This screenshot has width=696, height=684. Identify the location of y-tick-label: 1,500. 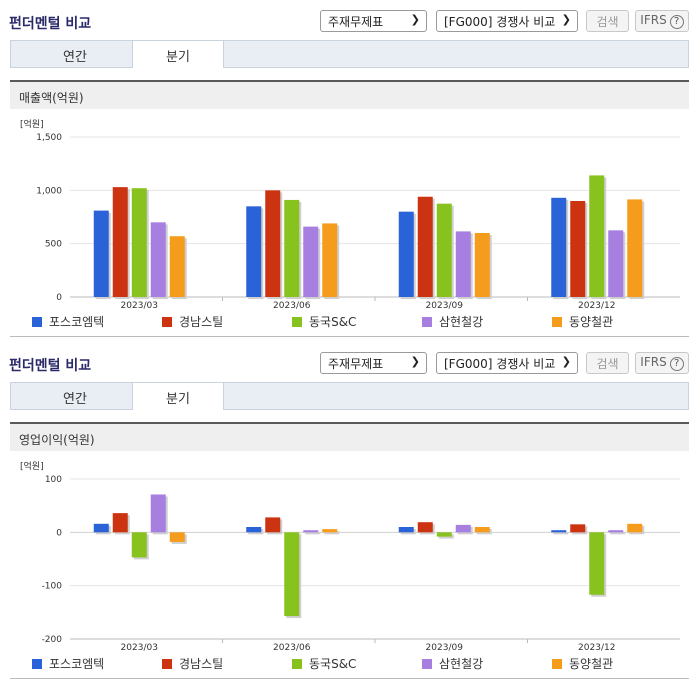
(49, 138).